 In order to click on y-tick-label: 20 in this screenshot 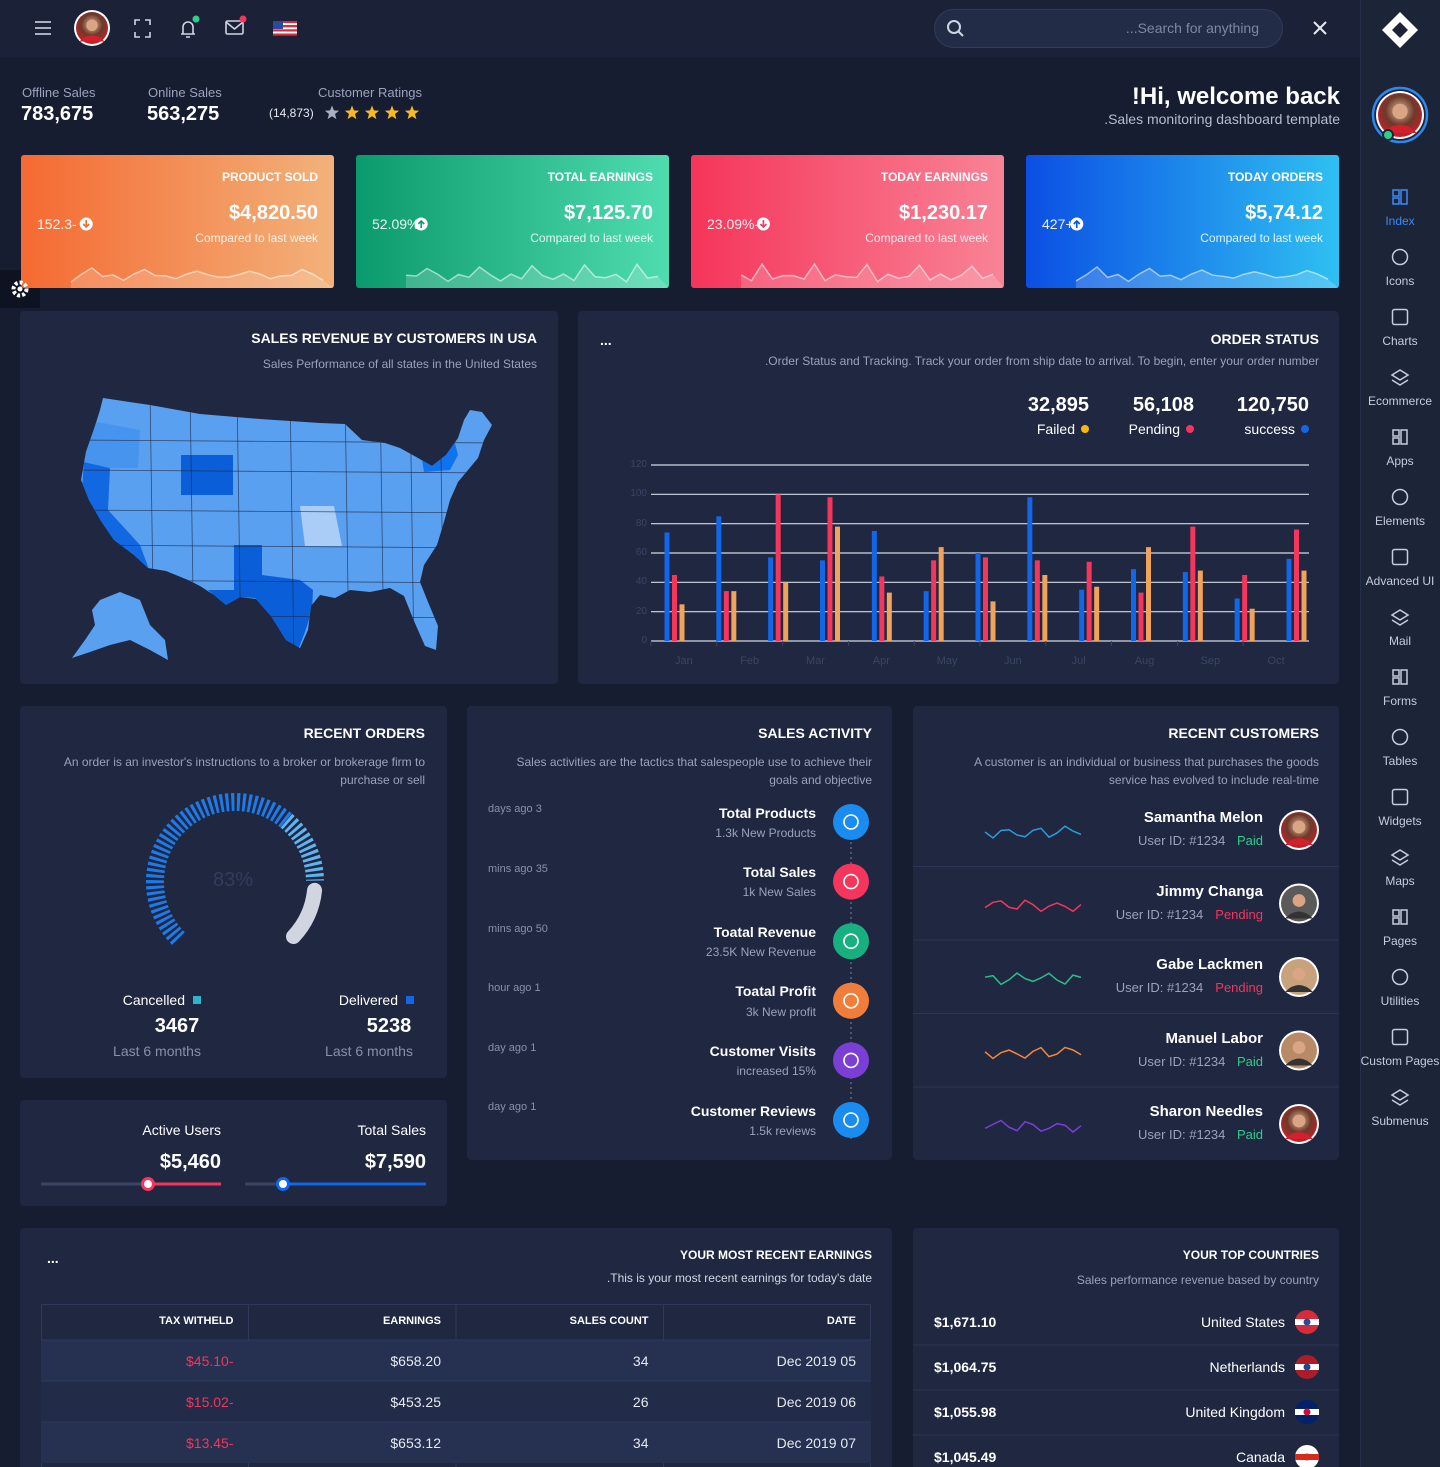, I will do `click(641, 611)`.